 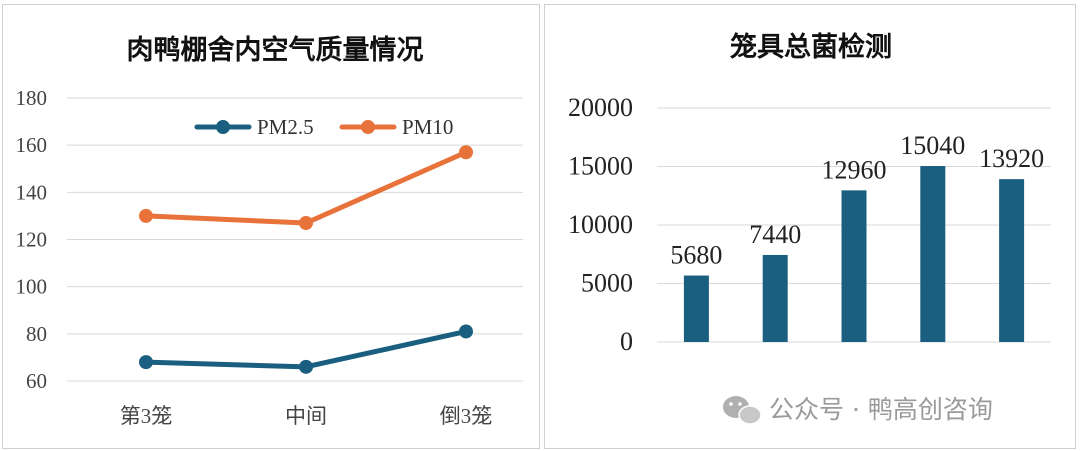 What do you see at coordinates (742, 410) in the screenshot?
I see `wechat-icon` at bounding box center [742, 410].